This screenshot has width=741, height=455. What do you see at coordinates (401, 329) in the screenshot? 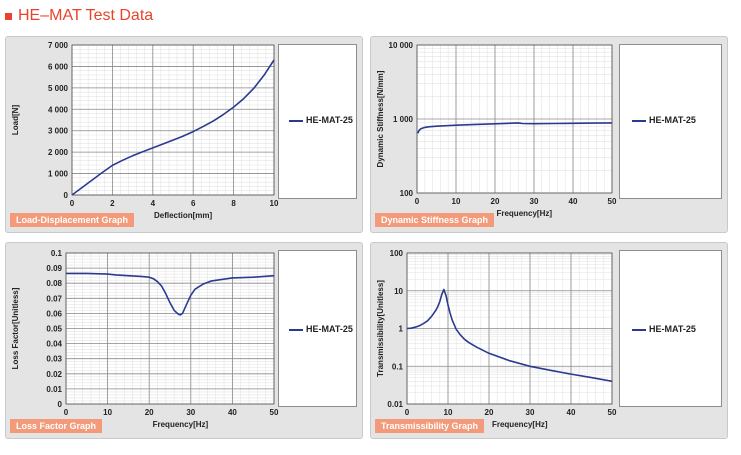
I see `y-tick-label: 1` at bounding box center [401, 329].